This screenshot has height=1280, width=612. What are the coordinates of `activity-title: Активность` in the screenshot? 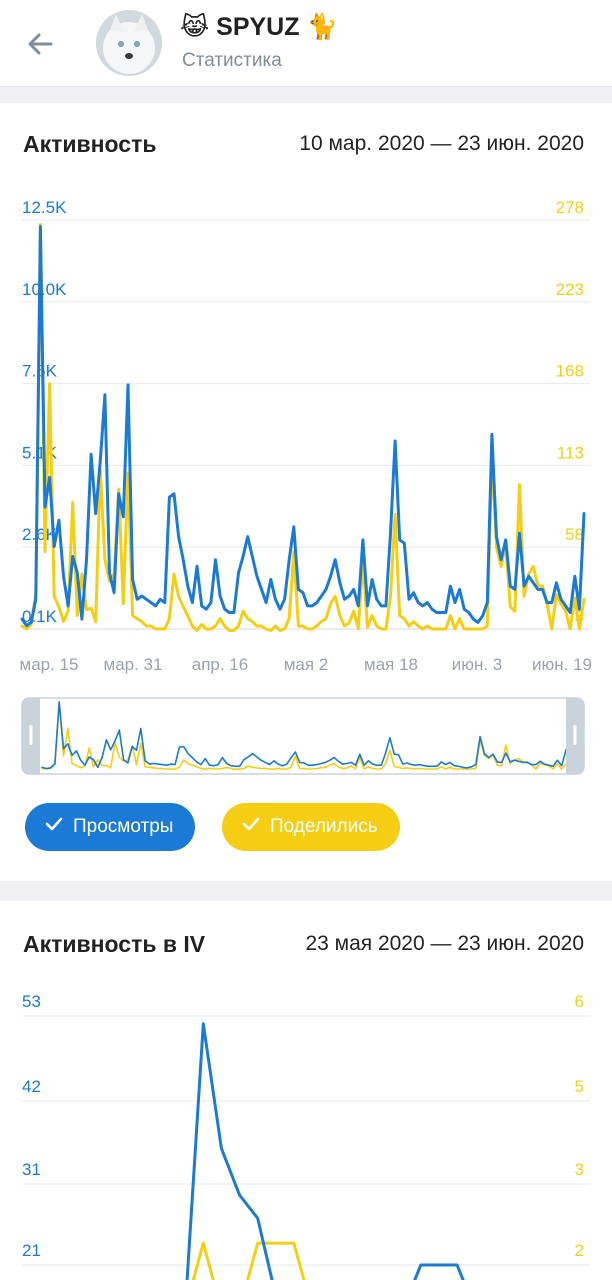 It's located at (90, 144).